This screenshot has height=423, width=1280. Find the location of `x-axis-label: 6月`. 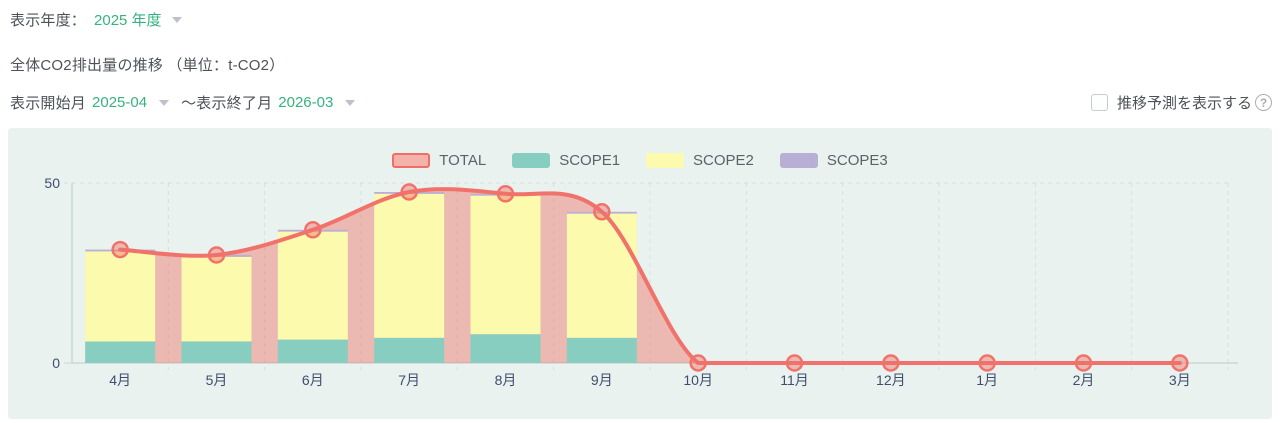

x-axis-label: 6月 is located at coordinates (313, 380).